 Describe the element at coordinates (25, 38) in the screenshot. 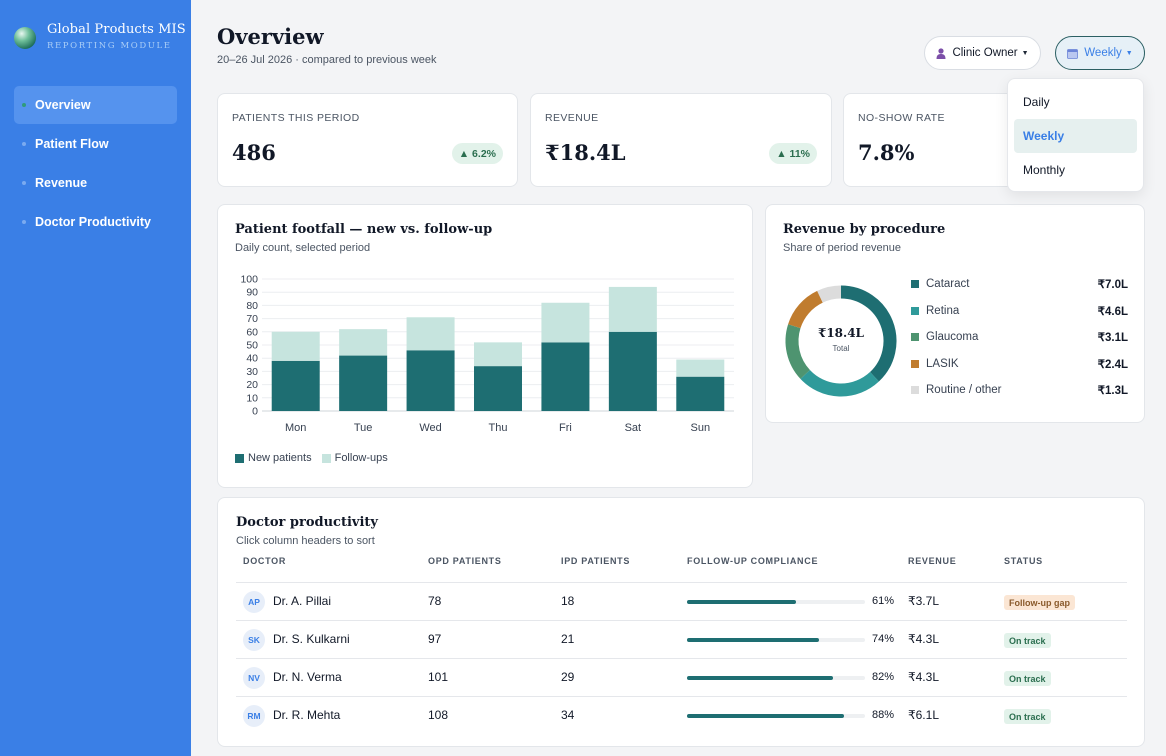

I see `logo-icon` at that location.